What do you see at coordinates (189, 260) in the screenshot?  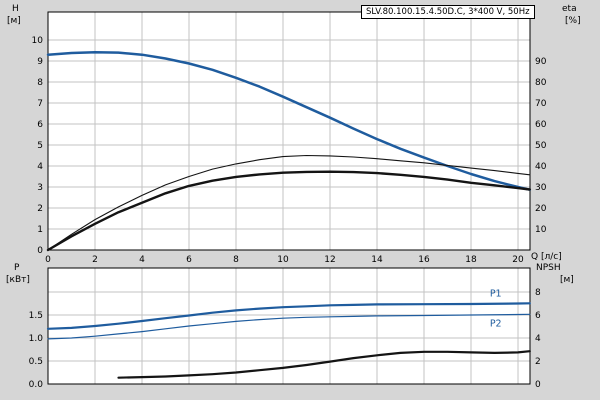 I see `tick-label-x: 6` at bounding box center [189, 260].